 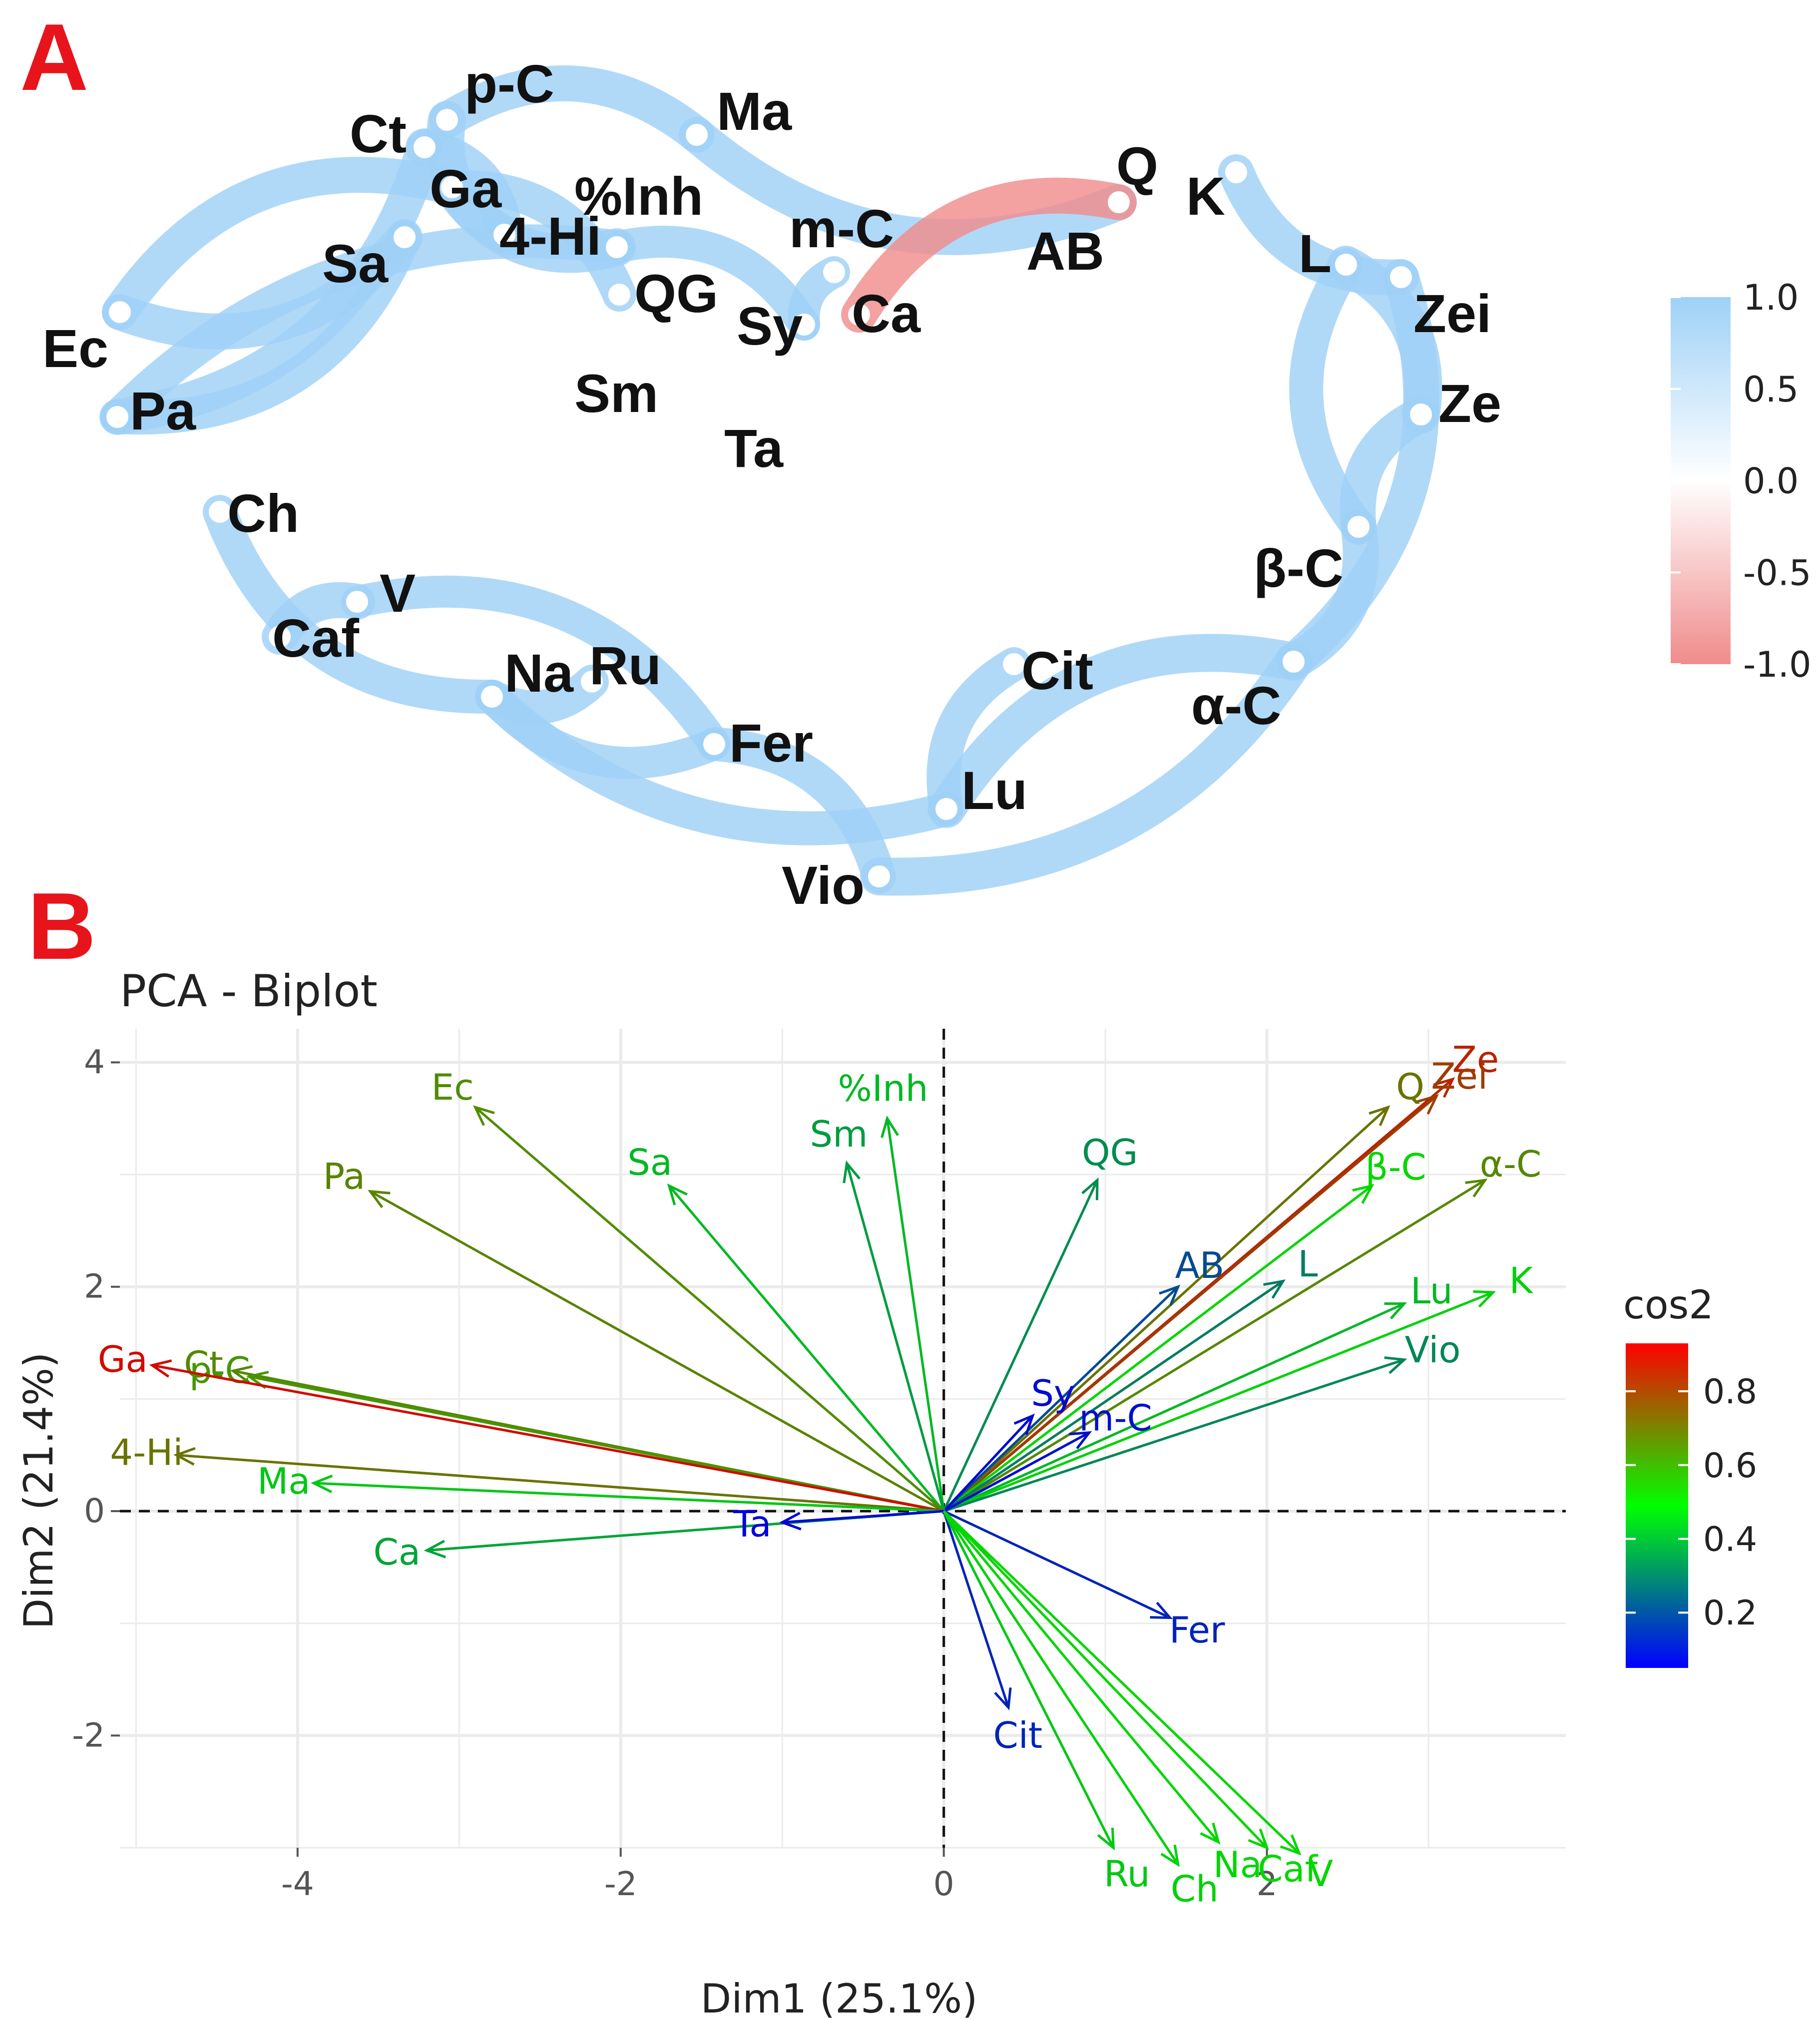 What do you see at coordinates (839, 1134) in the screenshot?
I see `loading-vector-label: Sm` at bounding box center [839, 1134].